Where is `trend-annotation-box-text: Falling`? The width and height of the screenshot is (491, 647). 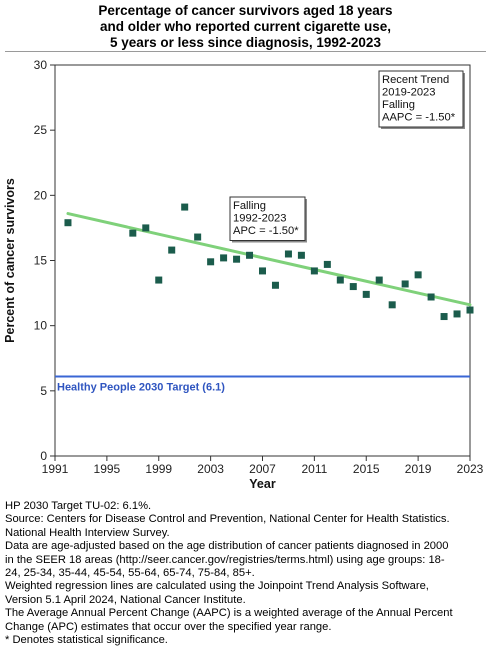
trend-annotation-box-text: Falling is located at coordinates (249, 206).